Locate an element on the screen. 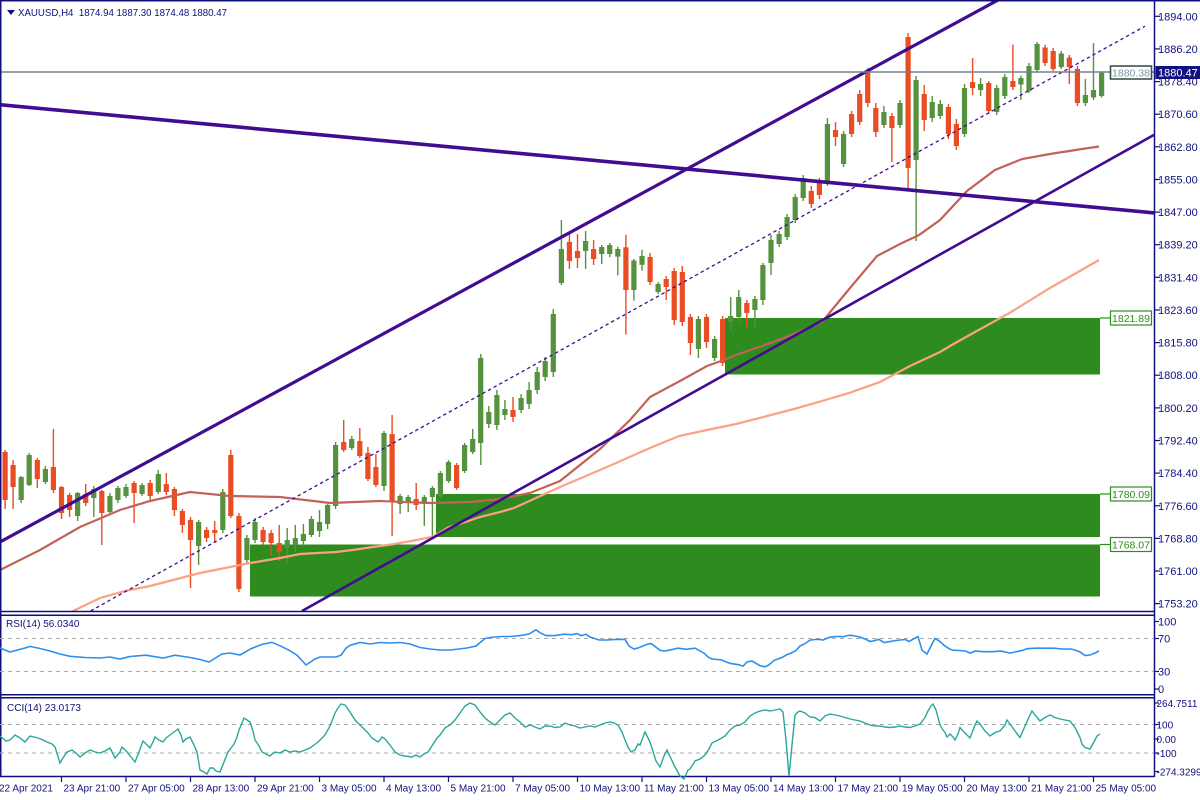  svg-text: 1862.80 is located at coordinates (1178, 148).